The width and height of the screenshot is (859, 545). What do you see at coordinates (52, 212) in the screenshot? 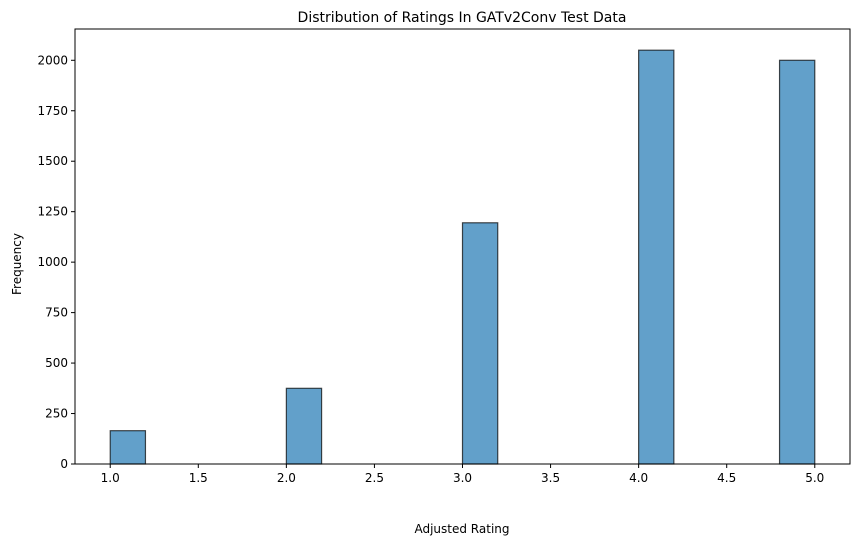
I see `y-tick-label: 1250` at bounding box center [52, 212].